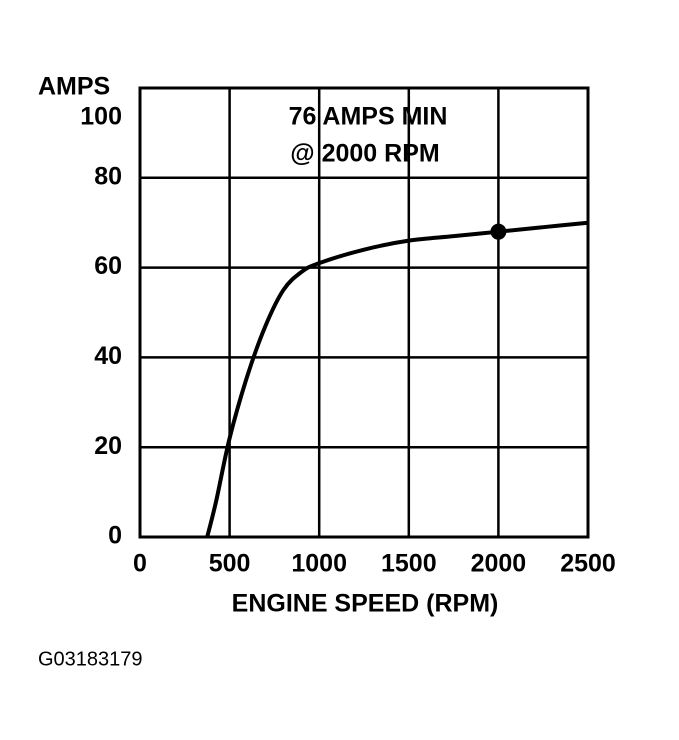 This screenshot has height=740, width=679. Describe the element at coordinates (108, 446) in the screenshot. I see `y-tick-label: 20` at that location.